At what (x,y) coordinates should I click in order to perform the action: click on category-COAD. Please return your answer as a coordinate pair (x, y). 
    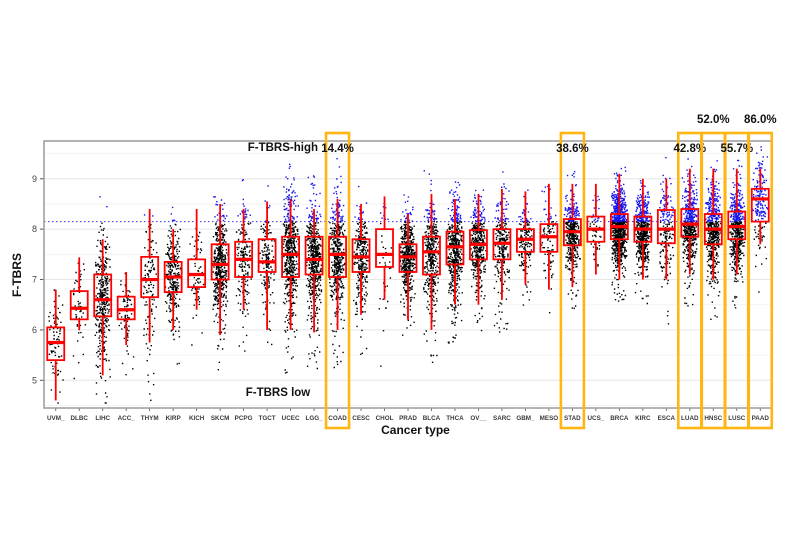
    Looking at the image, I should click on (337, 263).